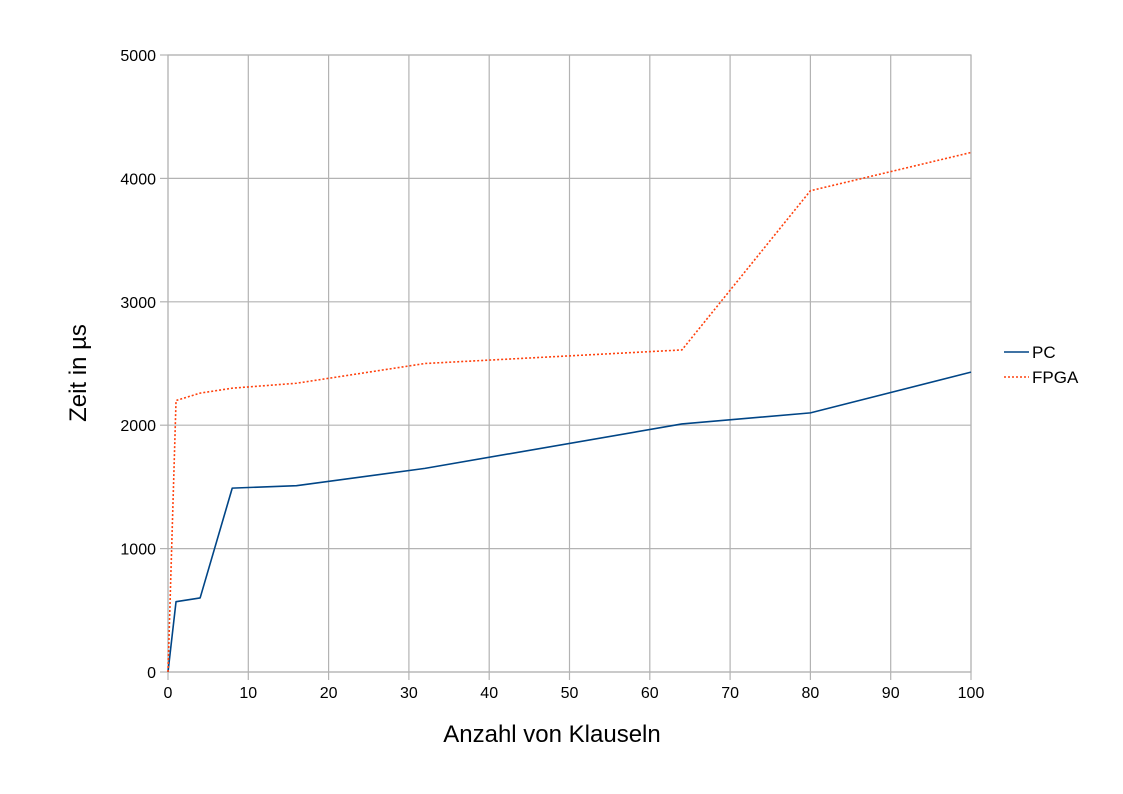  What do you see at coordinates (144, 365) in the screenshot?
I see `y-axis-ticks: 0 1000 2000 3000 4000 5000` at bounding box center [144, 365].